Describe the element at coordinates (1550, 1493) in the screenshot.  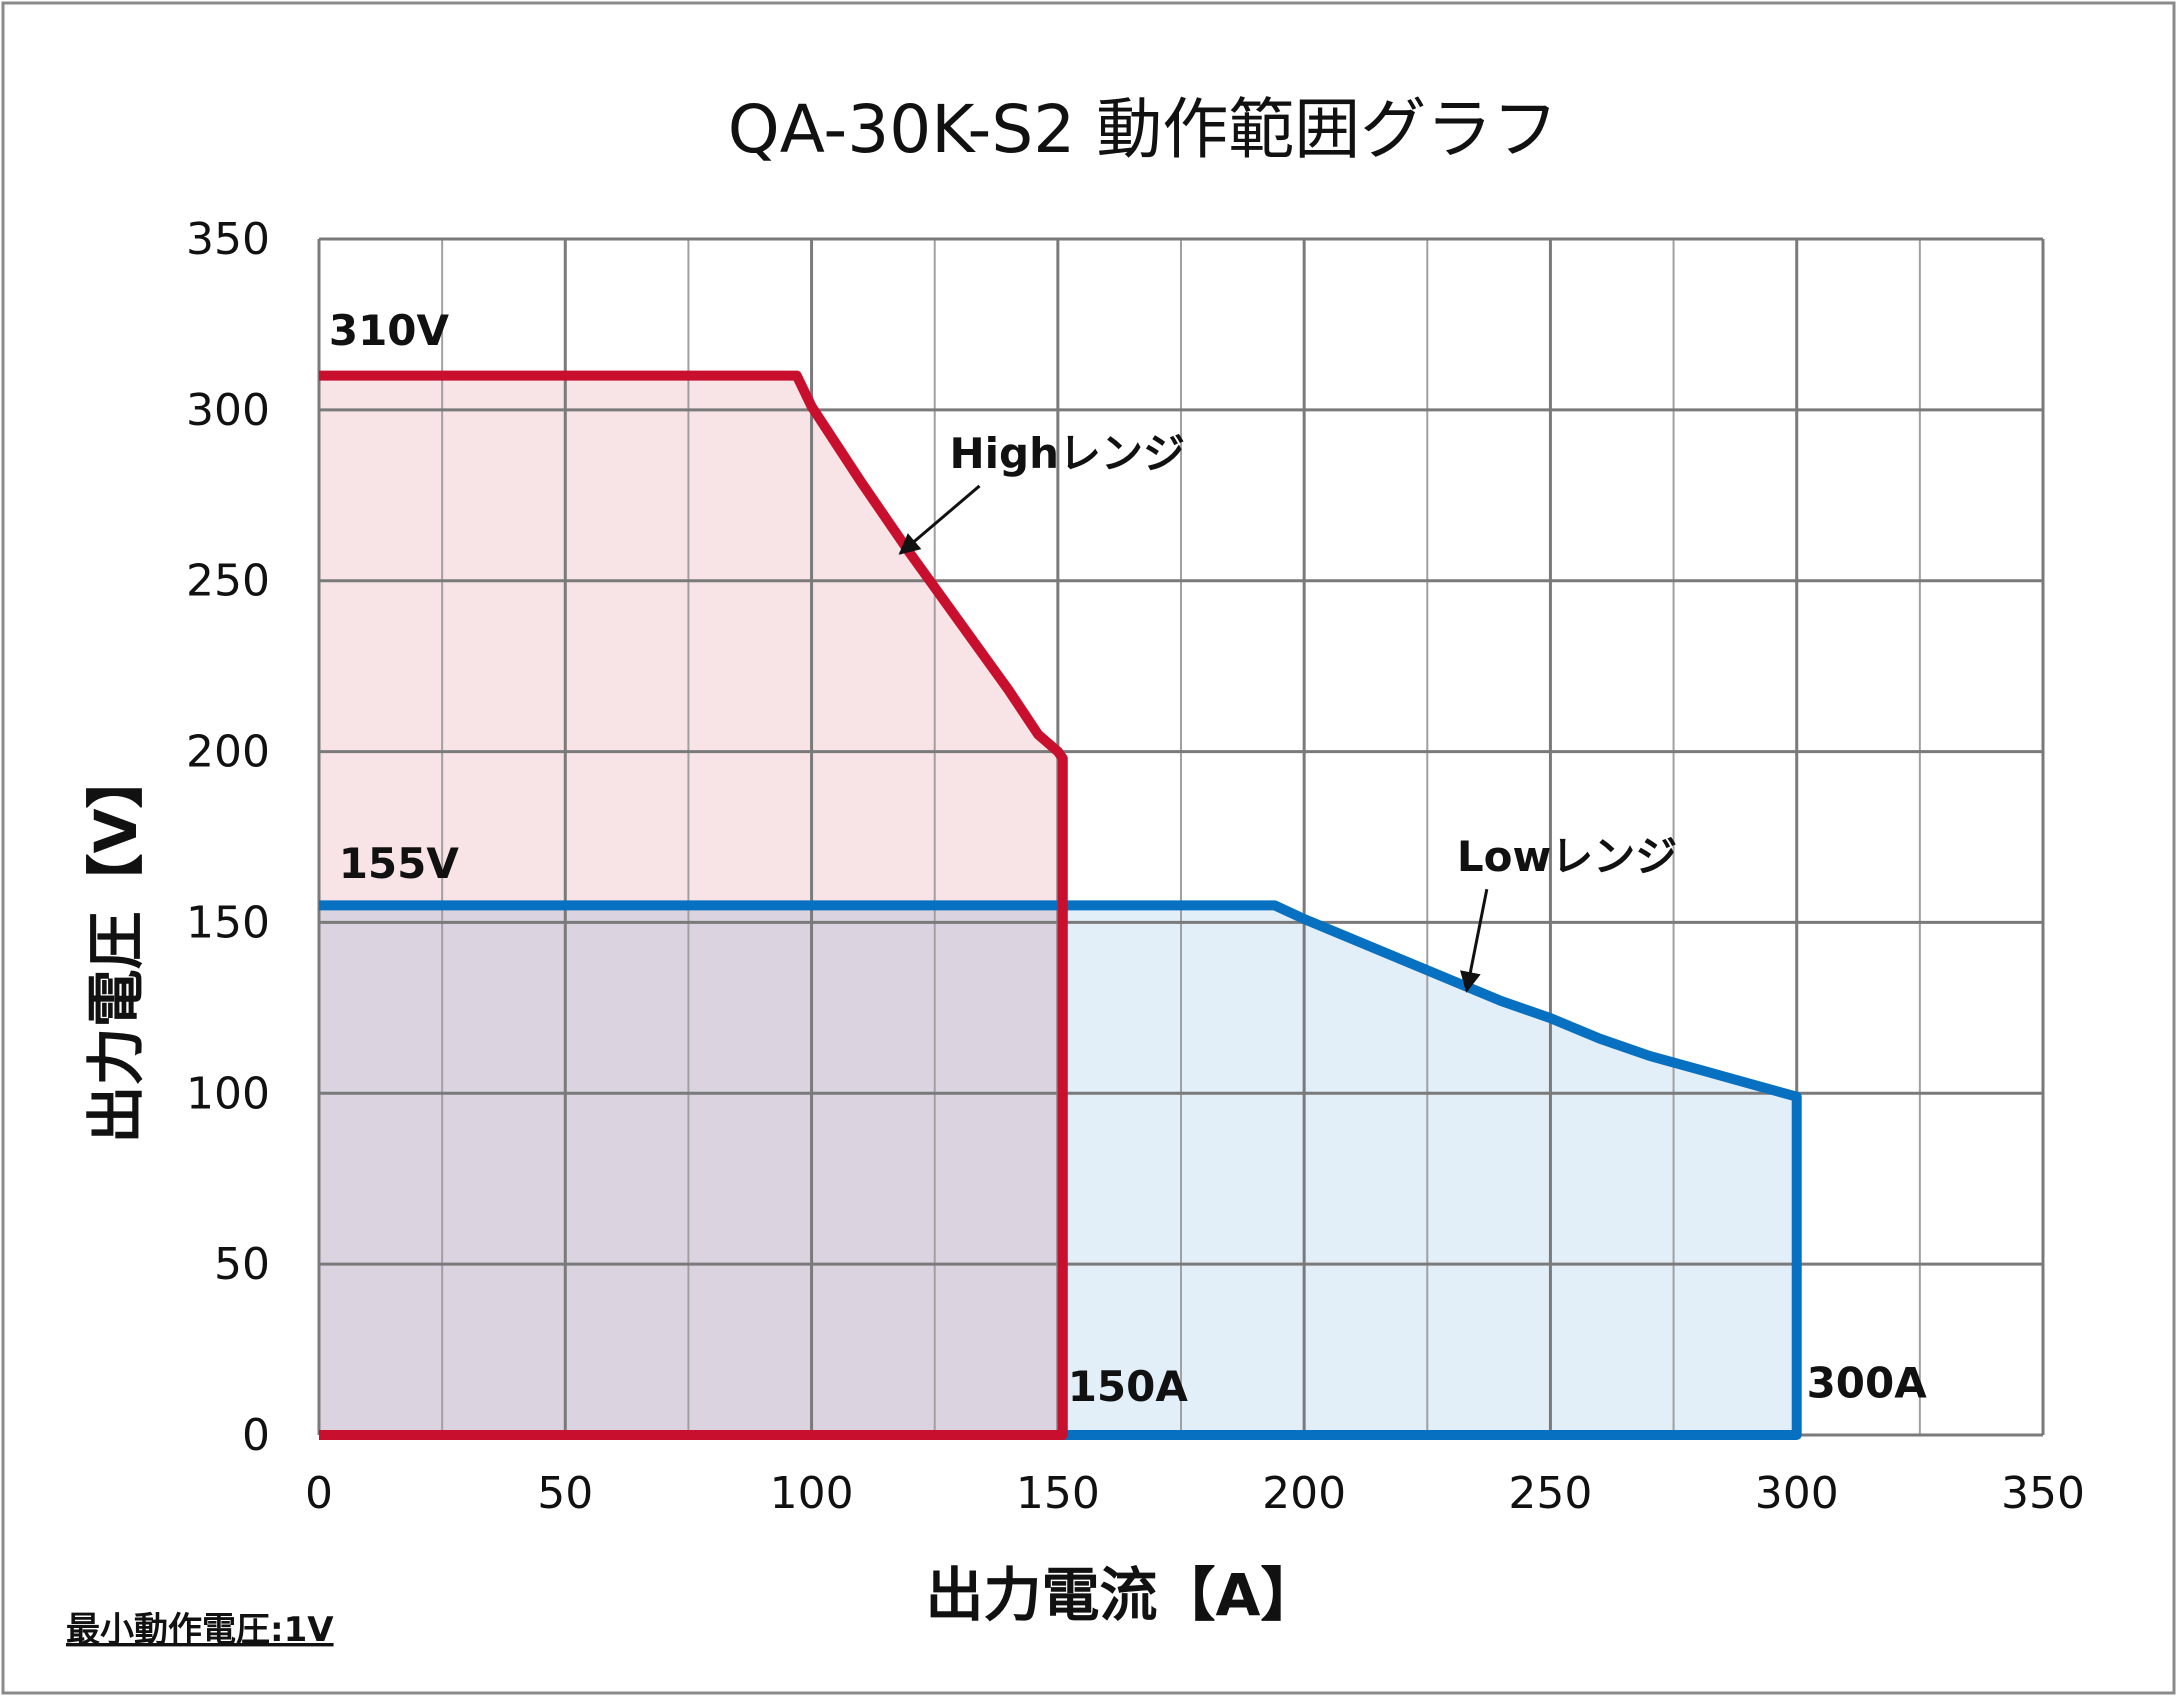
I see `x-tick-label: 250` at that location.